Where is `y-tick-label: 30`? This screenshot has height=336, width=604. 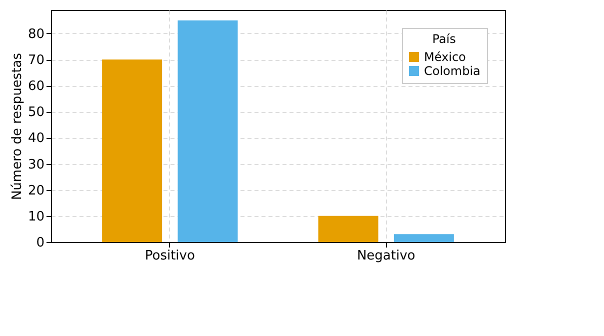 y-tick-label: 30 is located at coordinates (36, 164).